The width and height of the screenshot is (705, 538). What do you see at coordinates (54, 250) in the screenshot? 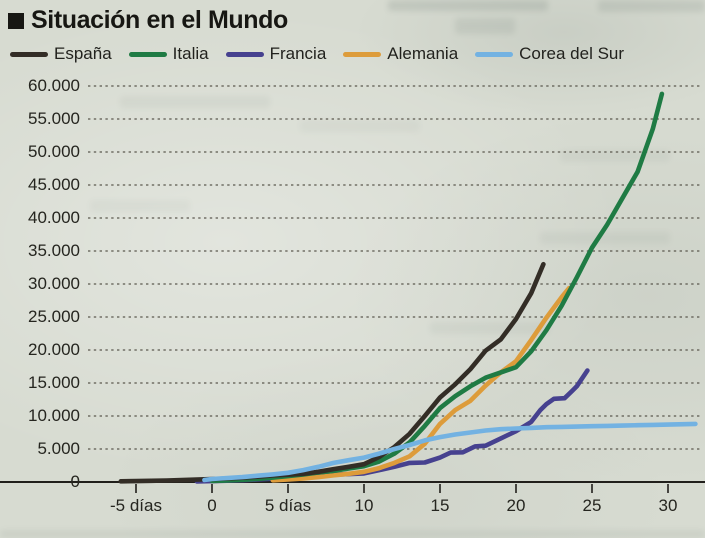
I see `y-axis-label: 35.000` at bounding box center [54, 250].